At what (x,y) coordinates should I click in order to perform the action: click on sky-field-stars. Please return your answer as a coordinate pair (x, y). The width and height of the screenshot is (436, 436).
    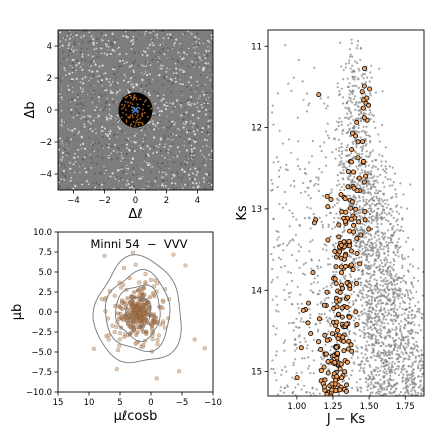
    Looking at the image, I should click on (135, 110).